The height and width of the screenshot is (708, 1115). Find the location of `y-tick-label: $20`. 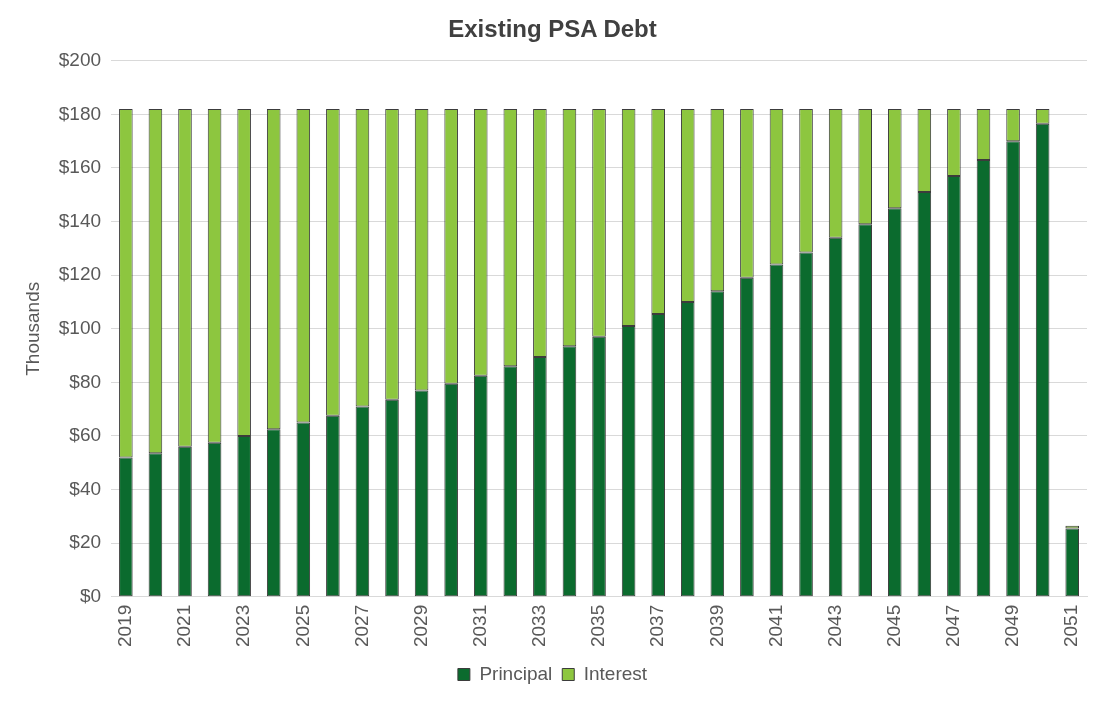

y-tick-label: $20 is located at coordinates (85, 542).